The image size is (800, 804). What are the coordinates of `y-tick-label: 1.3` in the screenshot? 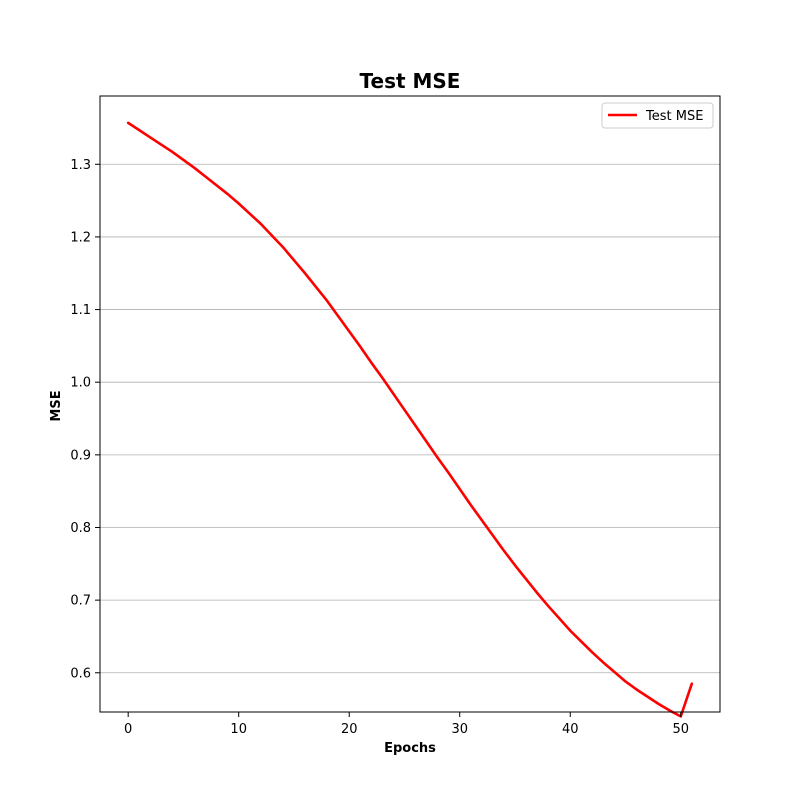 It's located at (80, 165).